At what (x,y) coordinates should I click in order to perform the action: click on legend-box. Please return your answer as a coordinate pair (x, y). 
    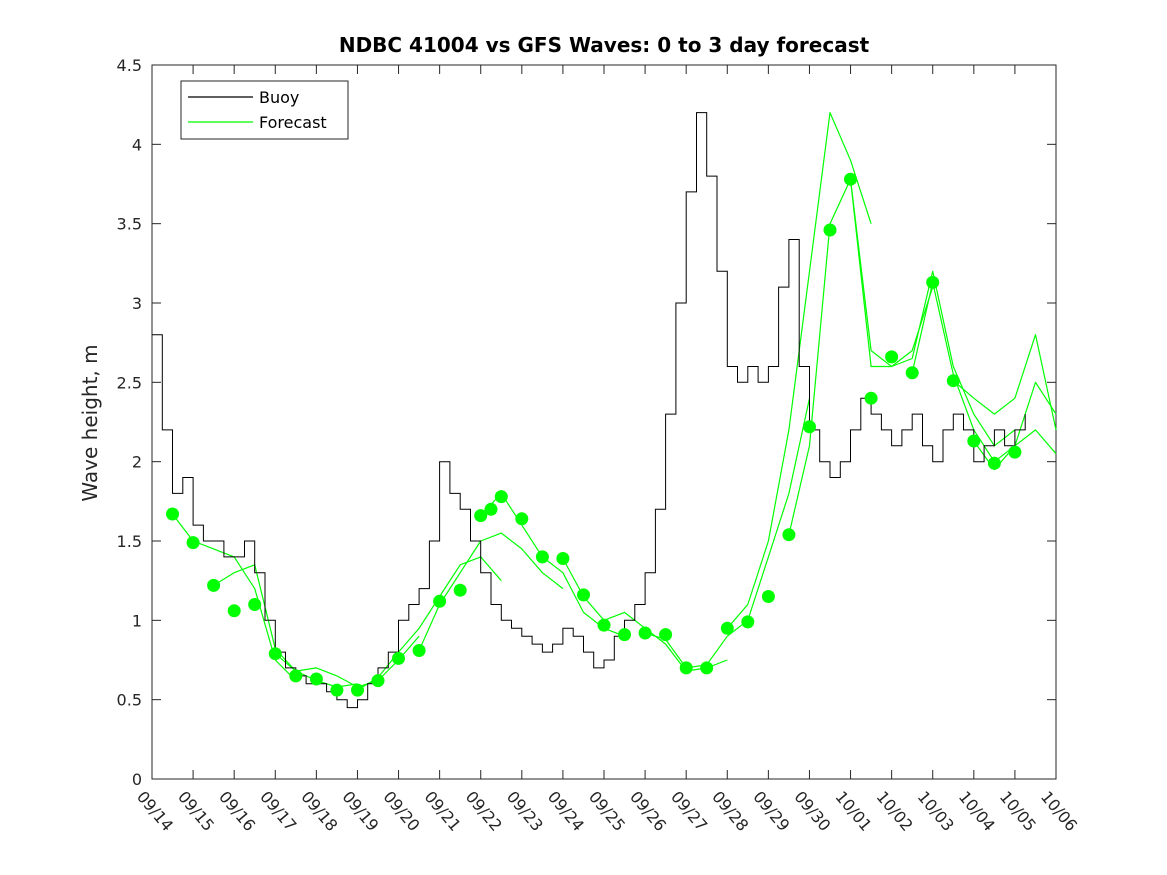
    Looking at the image, I should click on (264, 110).